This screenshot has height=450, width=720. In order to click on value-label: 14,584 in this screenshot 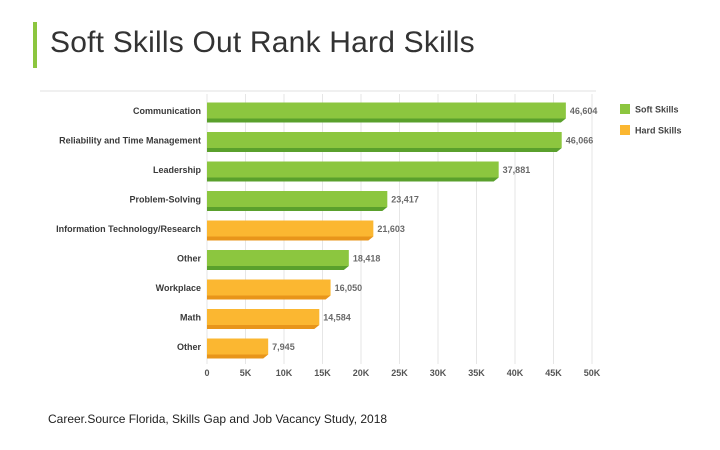, I will do `click(337, 318)`.